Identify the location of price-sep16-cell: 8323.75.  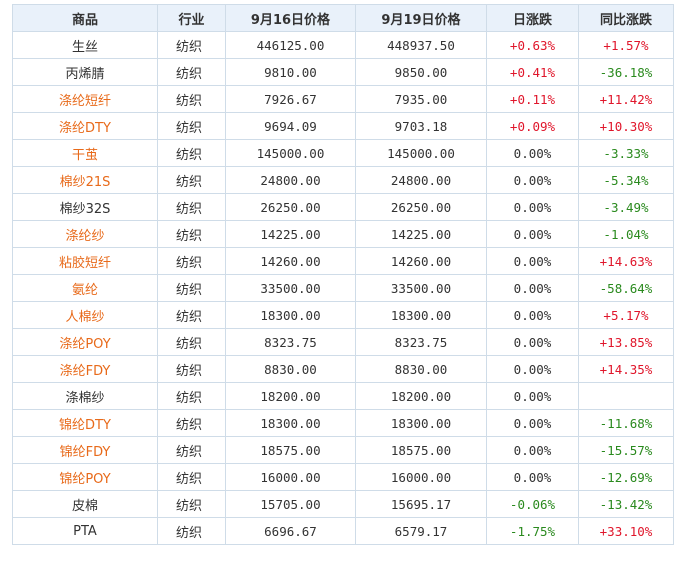
(290, 342).